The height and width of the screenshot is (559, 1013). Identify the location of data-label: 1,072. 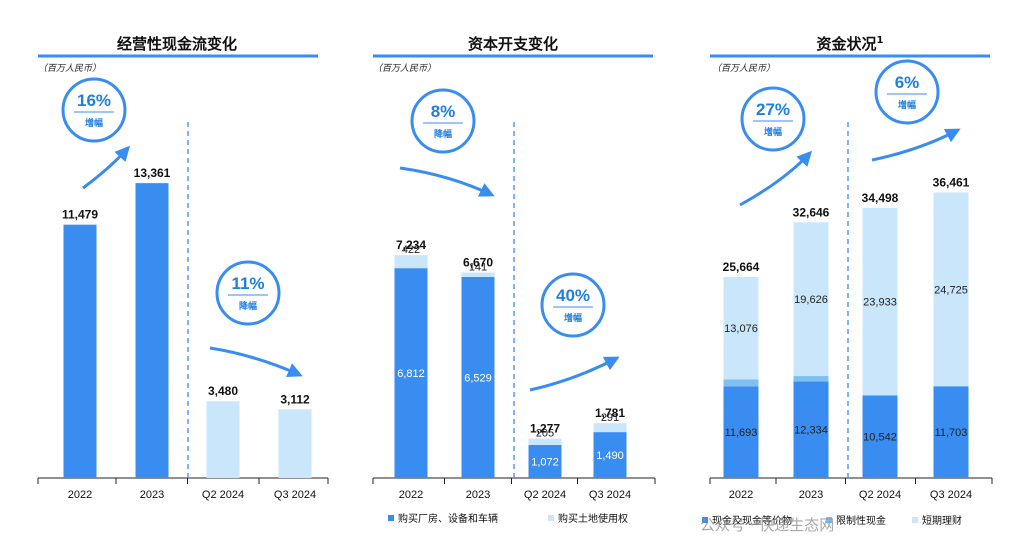
(545, 462).